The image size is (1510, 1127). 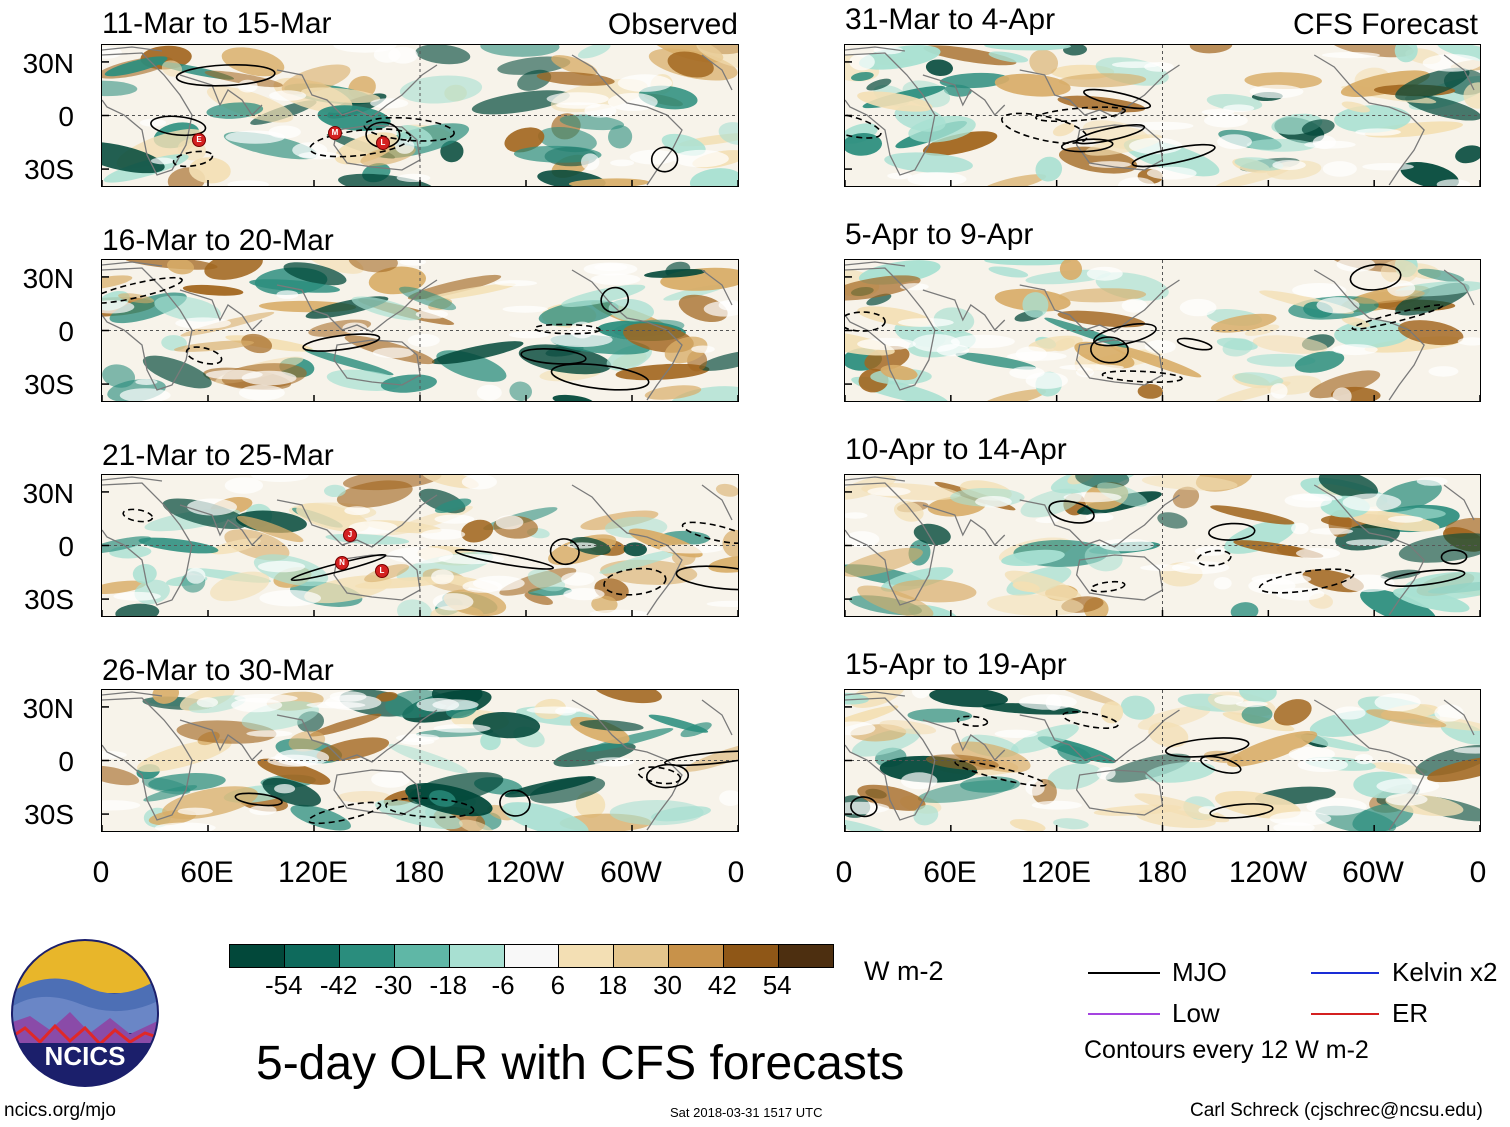 What do you see at coordinates (1336, 1110) in the screenshot?
I see `footer-author: Carl Schreck (cjschrec@ncsu.edu)` at bounding box center [1336, 1110].